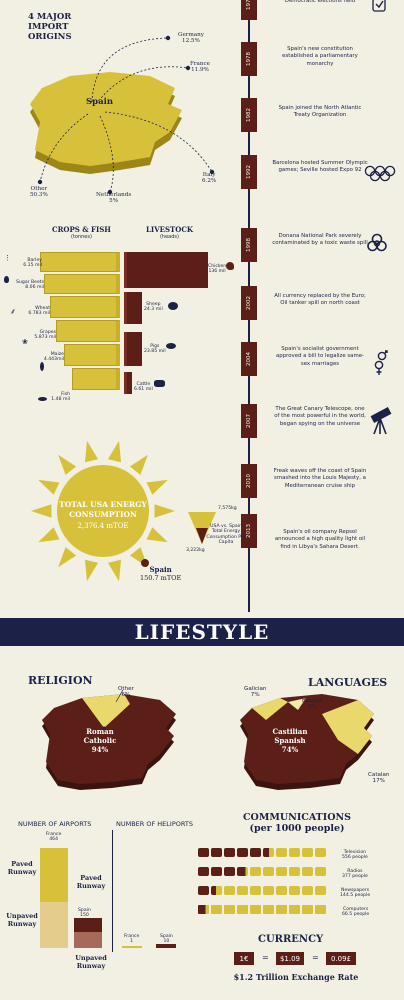 The width and height of the screenshot is (404, 1000). I want to click on livestock-label-chicken: Chicken 136 mil, so click(217, 269).